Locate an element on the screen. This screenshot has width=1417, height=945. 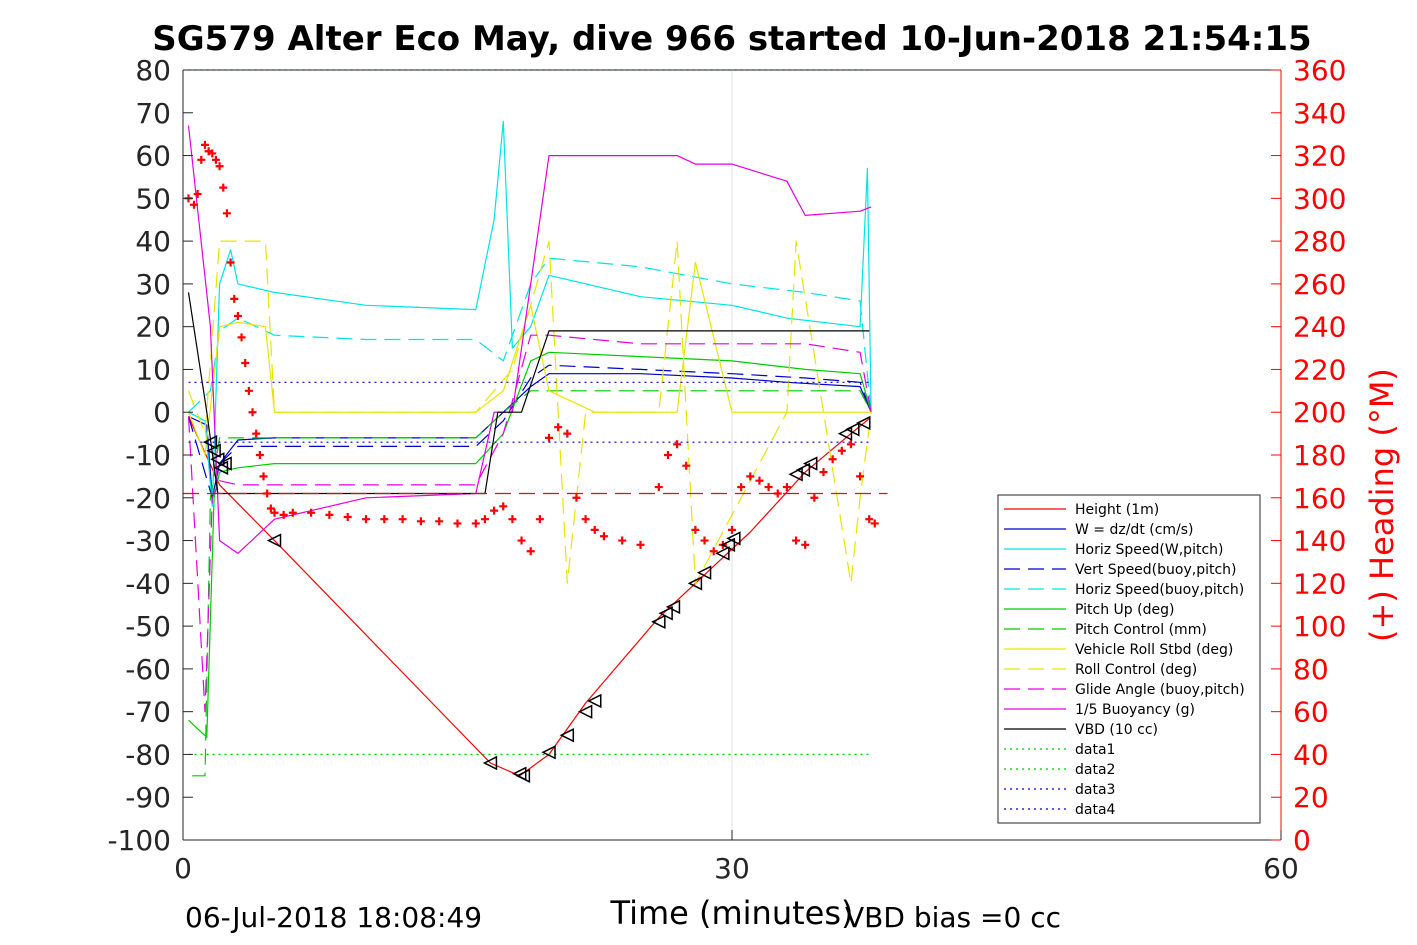
y-tick-label: -100 is located at coordinates (139, 840).